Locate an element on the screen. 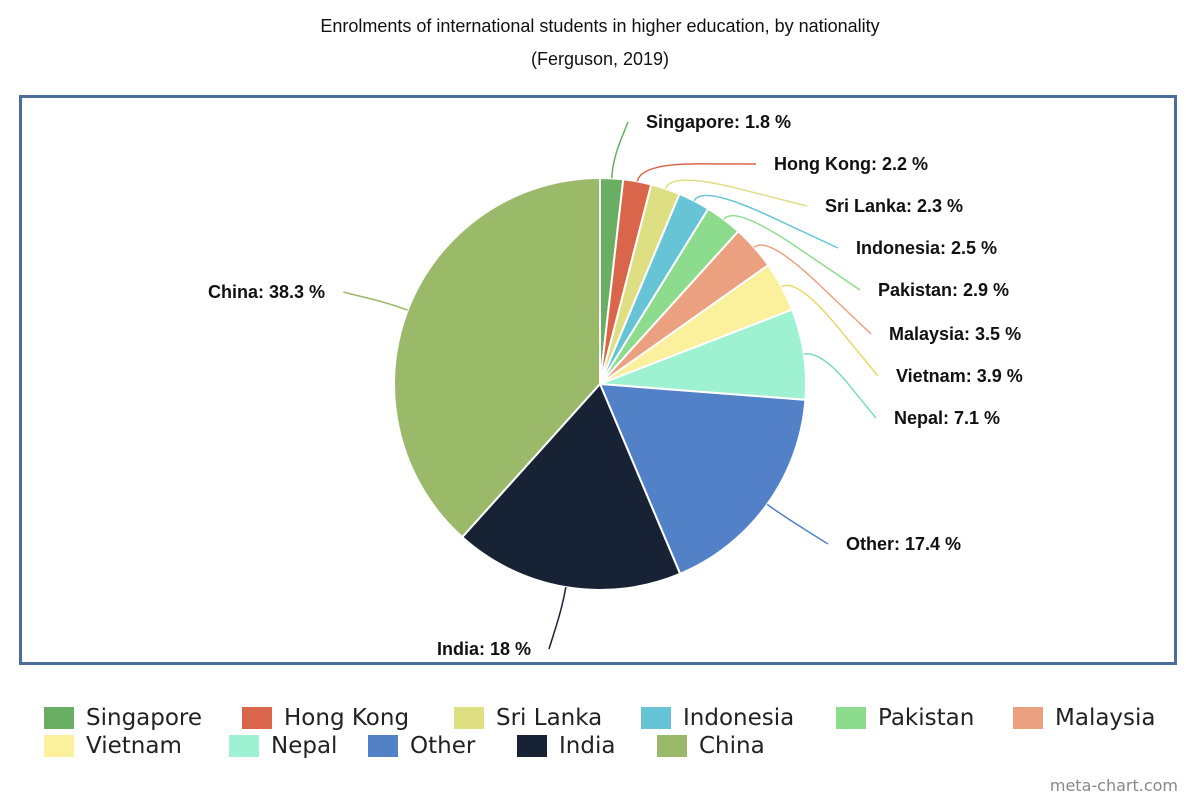  legend-item-indonesia: Indonesia is located at coordinates (717, 718).